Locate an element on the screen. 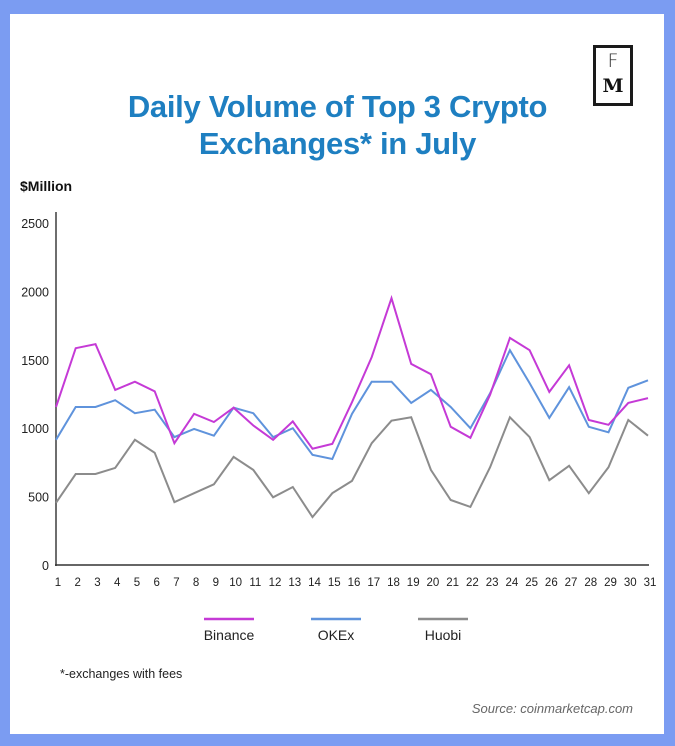 The image size is (675, 746). x-tick-label: 21 is located at coordinates (452, 583).